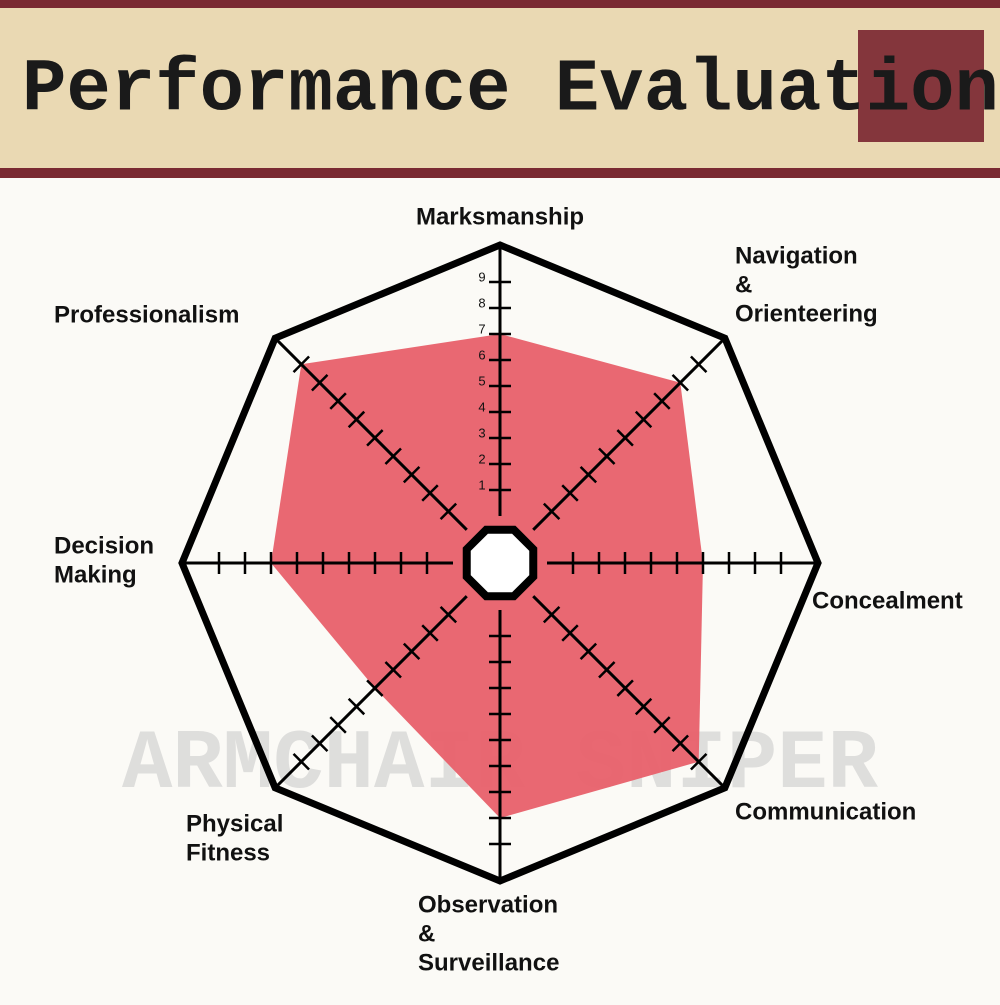  I want to click on r-tick-label: 4, so click(481, 406).